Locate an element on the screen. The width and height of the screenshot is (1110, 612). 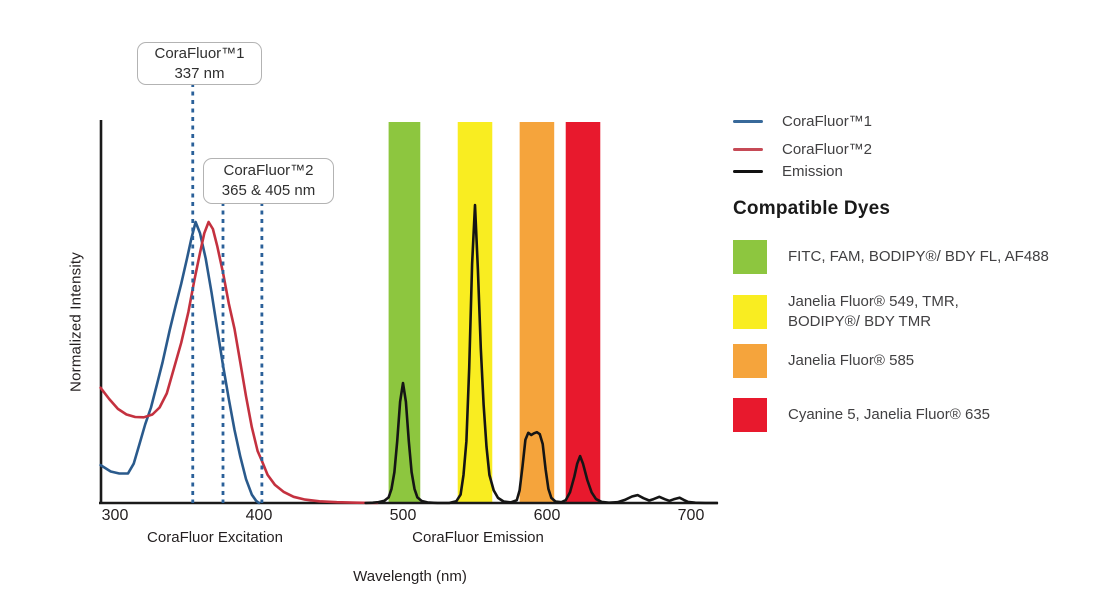
orange-swatch is located at coordinates (750, 361).